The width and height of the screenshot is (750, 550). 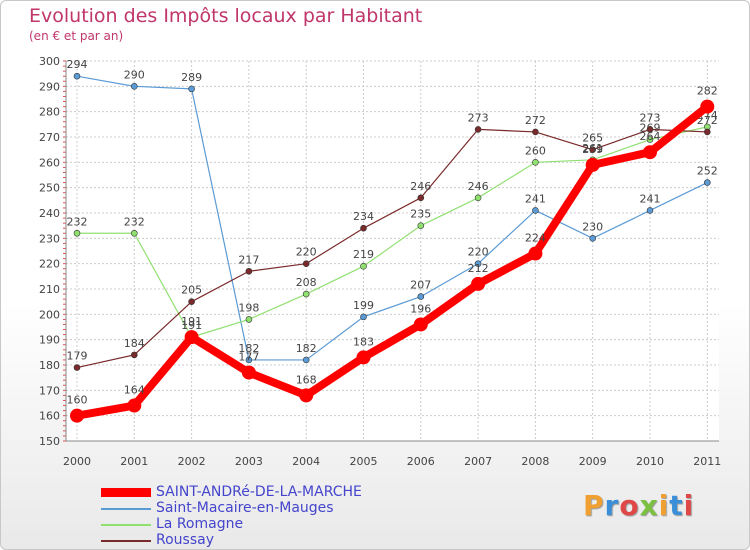 I want to click on logo-letter: r, so click(x=612, y=505).